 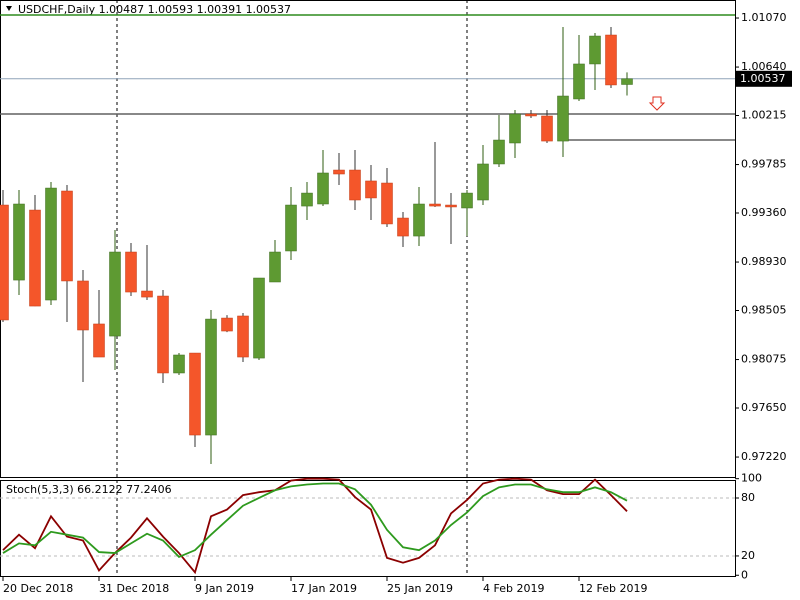 What do you see at coordinates (764, 212) in the screenshot?
I see `y-tick-label: 0.99360` at bounding box center [764, 212].